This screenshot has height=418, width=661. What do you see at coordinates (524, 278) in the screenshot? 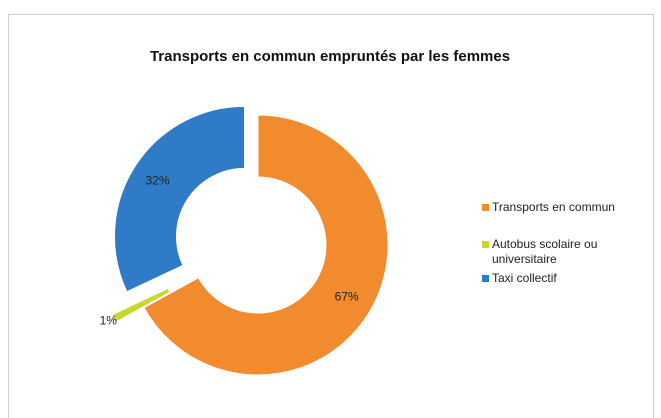
I see `legend-label: Taxi collectif` at bounding box center [524, 278].